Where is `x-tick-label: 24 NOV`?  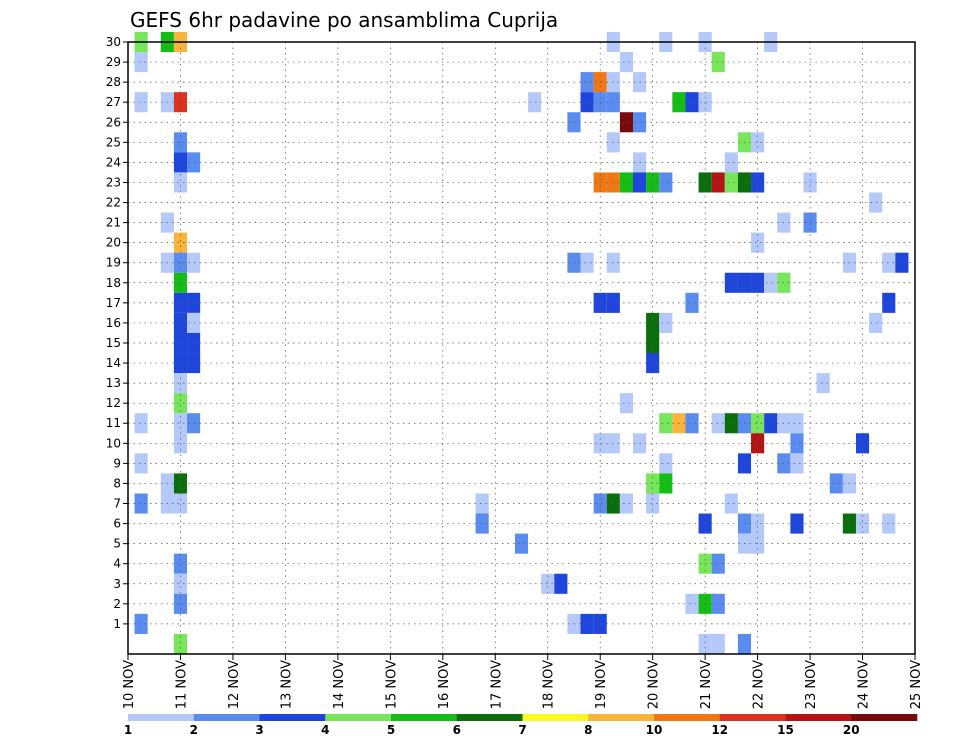
x-tick-label: 24 NOV is located at coordinates (864, 684).